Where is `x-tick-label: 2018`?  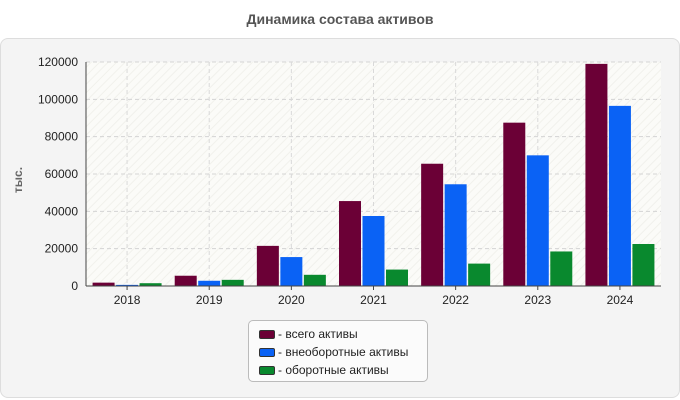
x-tick-label: 2018 is located at coordinates (127, 300).